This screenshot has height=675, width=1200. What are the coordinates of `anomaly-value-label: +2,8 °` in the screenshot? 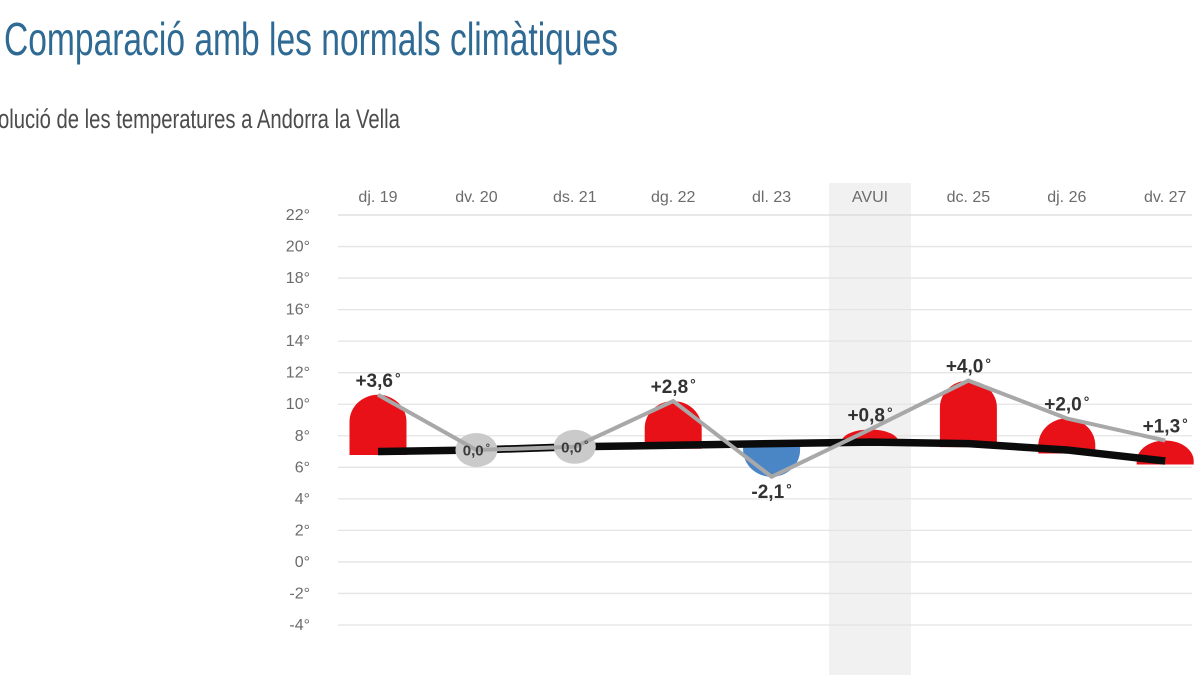 It's located at (673, 387).